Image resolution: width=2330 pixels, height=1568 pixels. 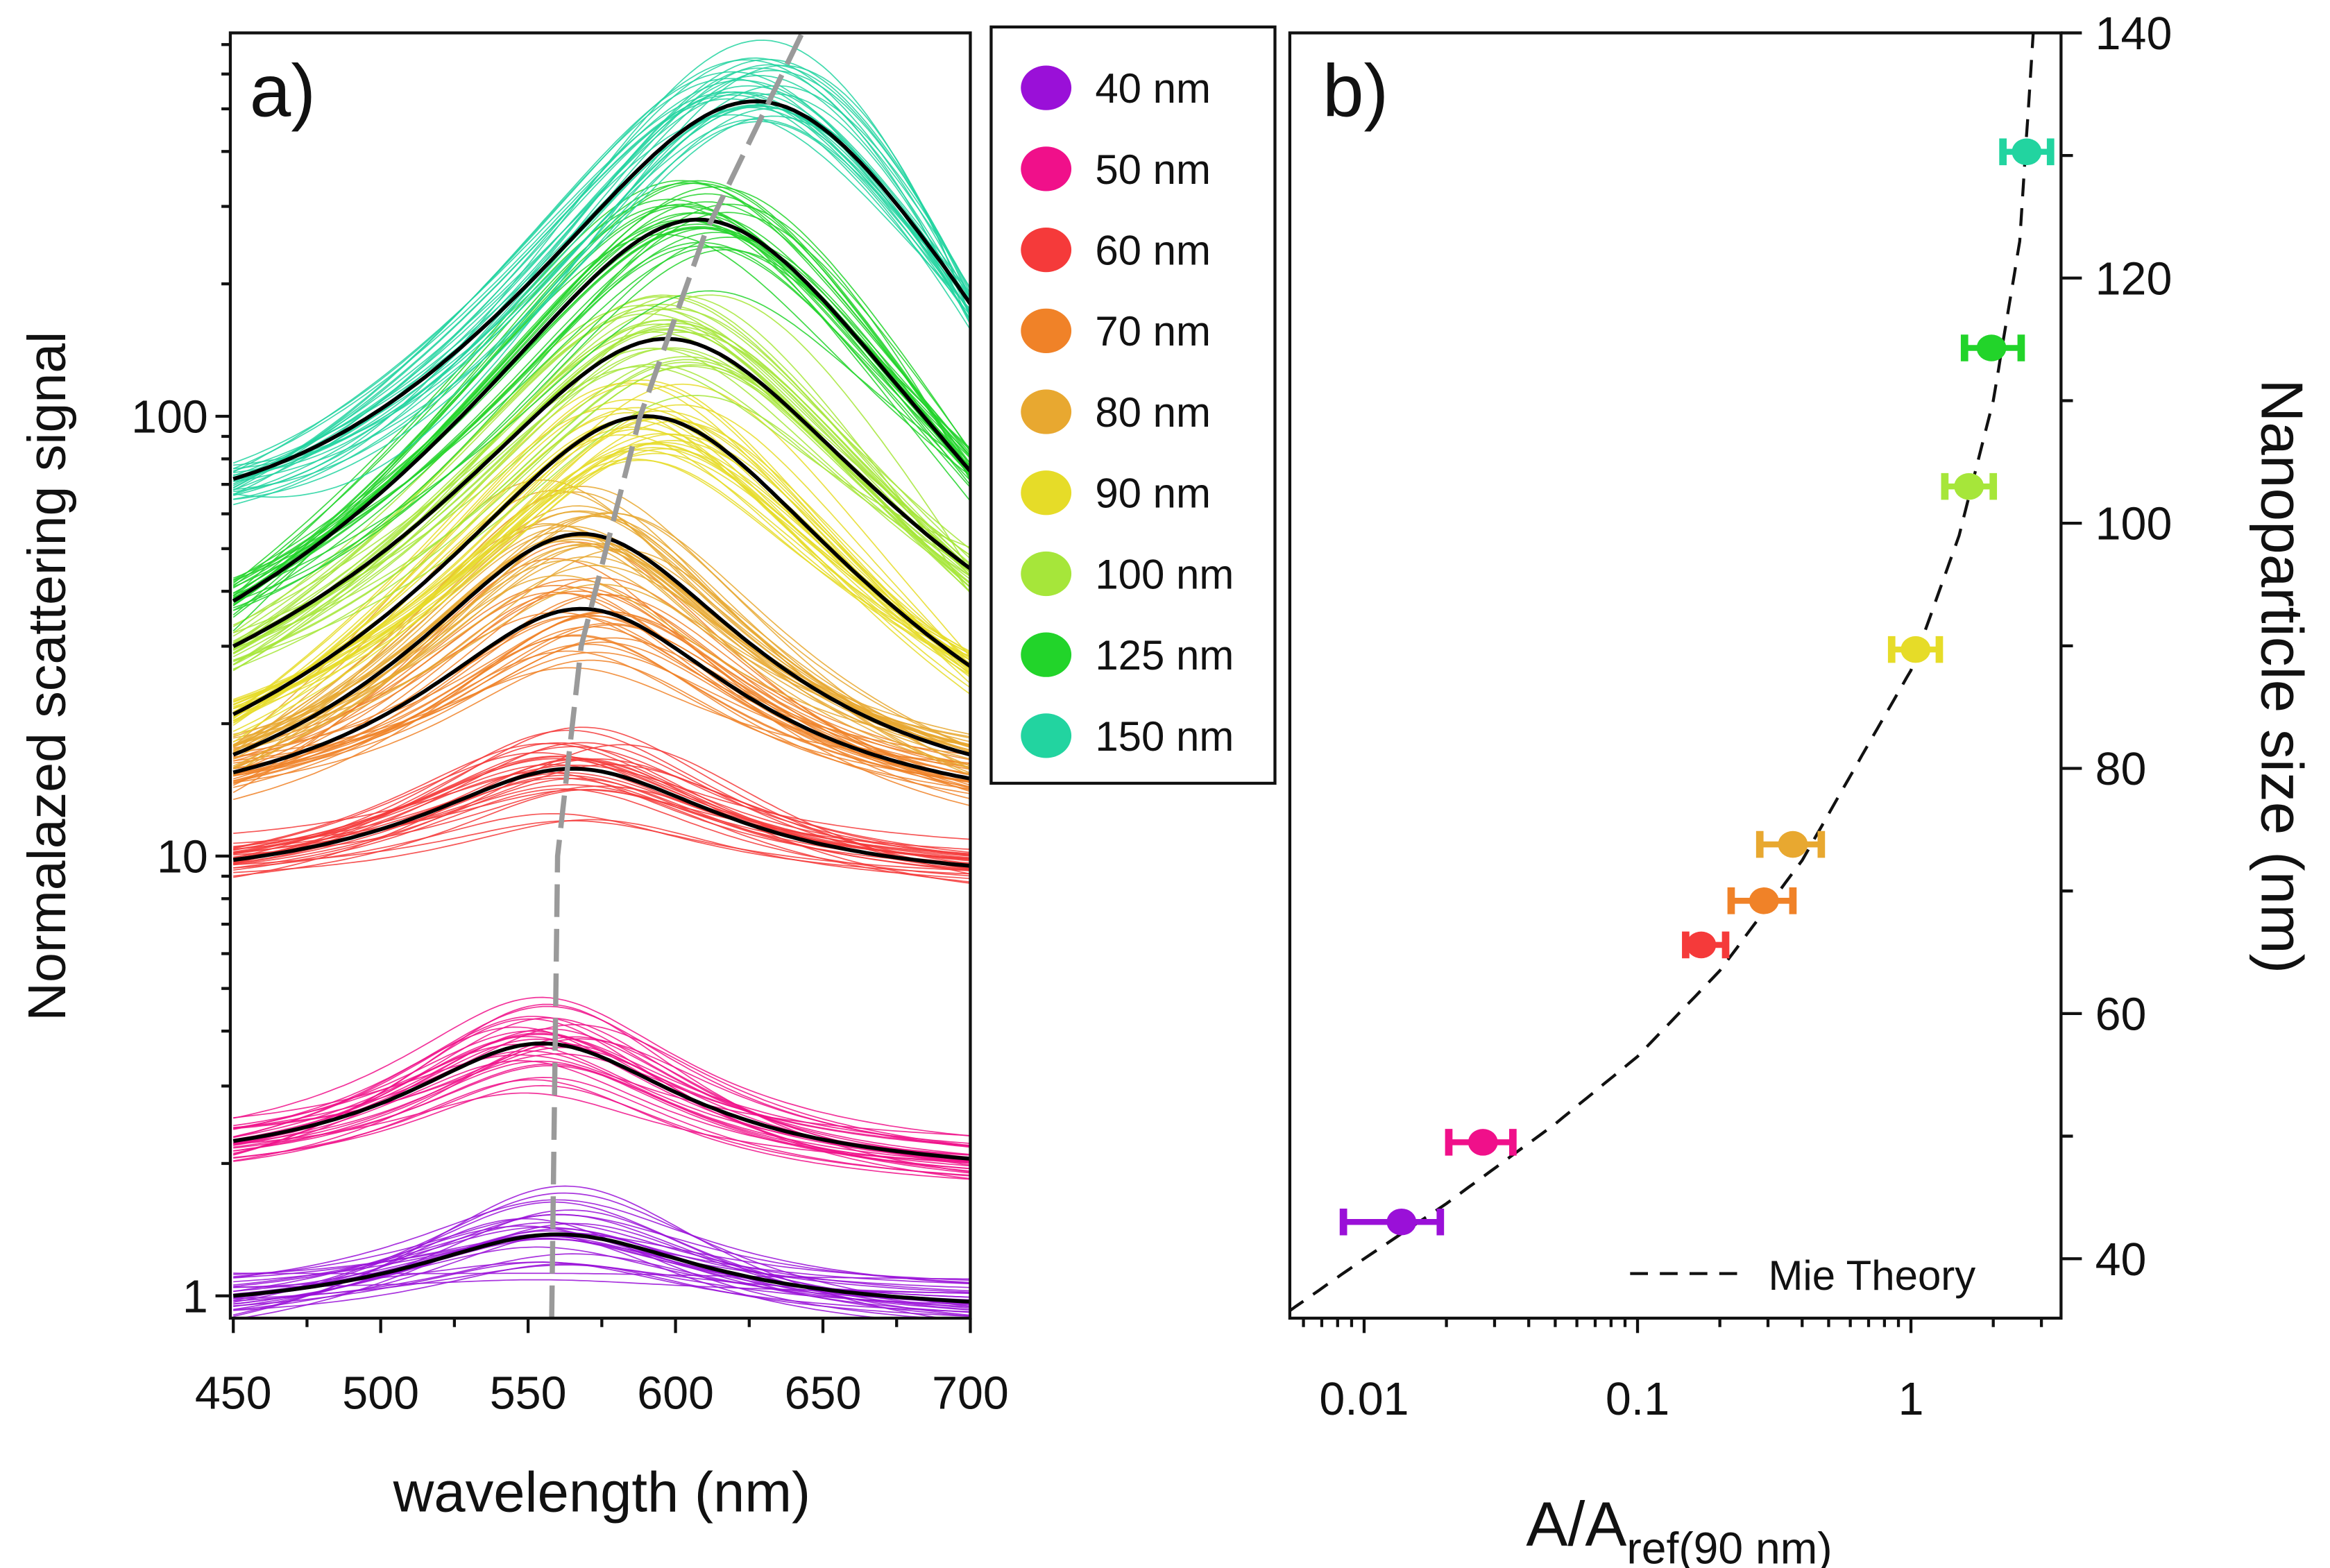 I want to click on data-point-80nm, so click(x=1790, y=844).